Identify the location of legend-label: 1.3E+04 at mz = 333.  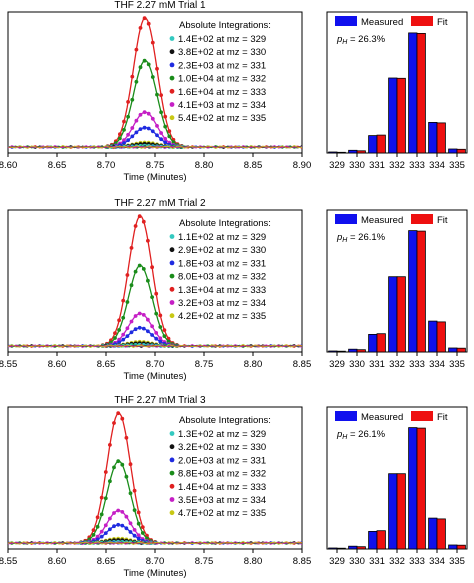
(222, 290).